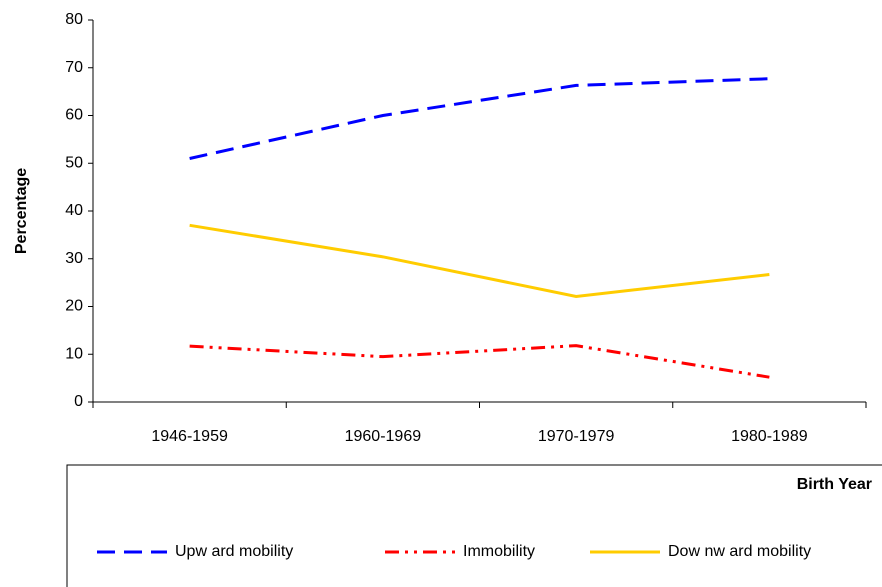 The image size is (882, 587). Describe the element at coordinates (74, 353) in the screenshot. I see `y-tick-label: 10` at that location.